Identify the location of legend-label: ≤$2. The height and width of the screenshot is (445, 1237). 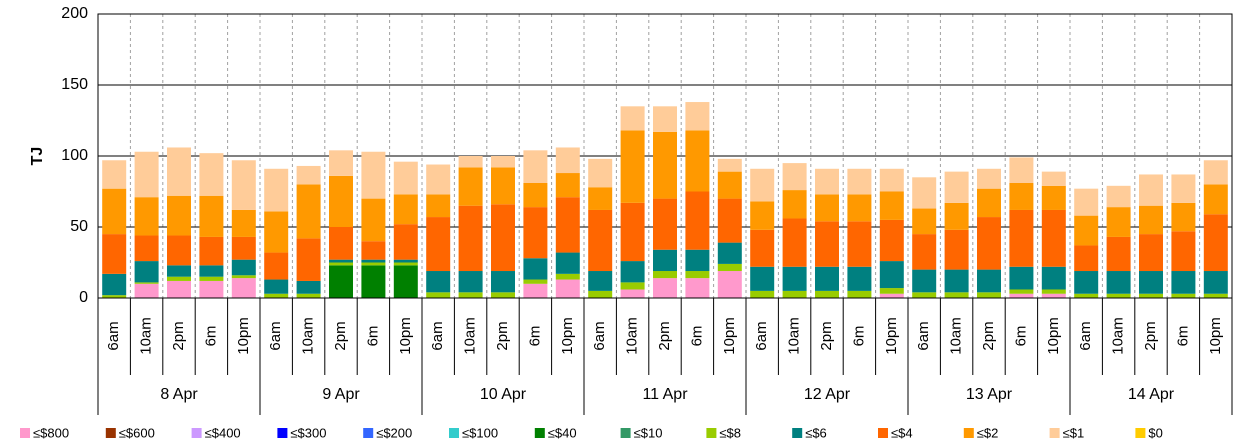
(988, 432).